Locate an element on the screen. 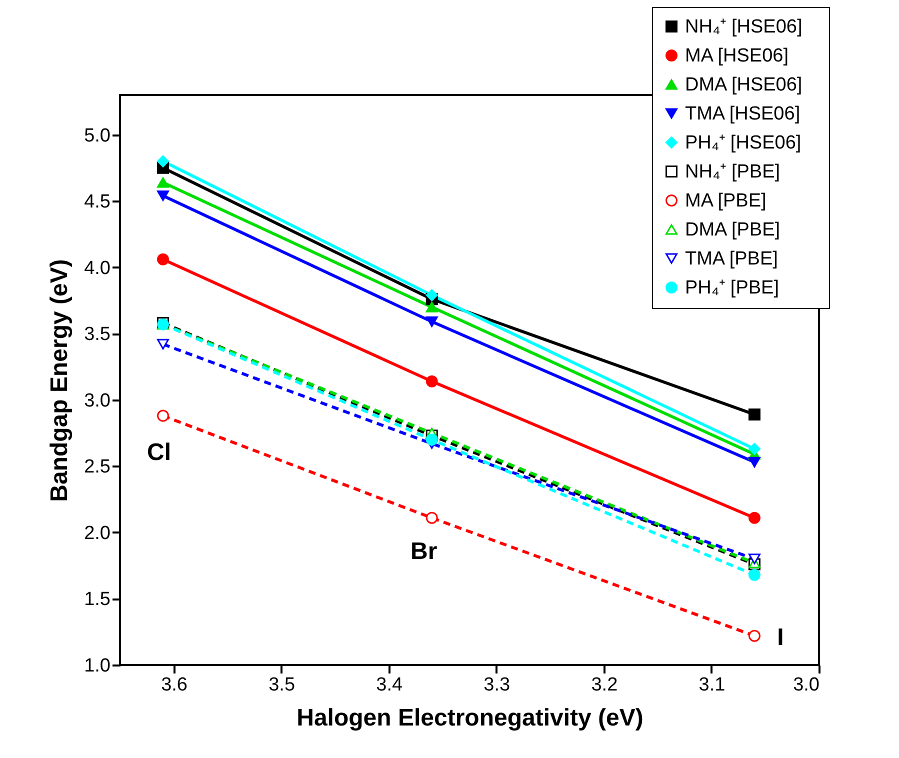 The width and height of the screenshot is (899, 758). legend-label: NH₄⁺ [PBE] is located at coordinates (732, 172).